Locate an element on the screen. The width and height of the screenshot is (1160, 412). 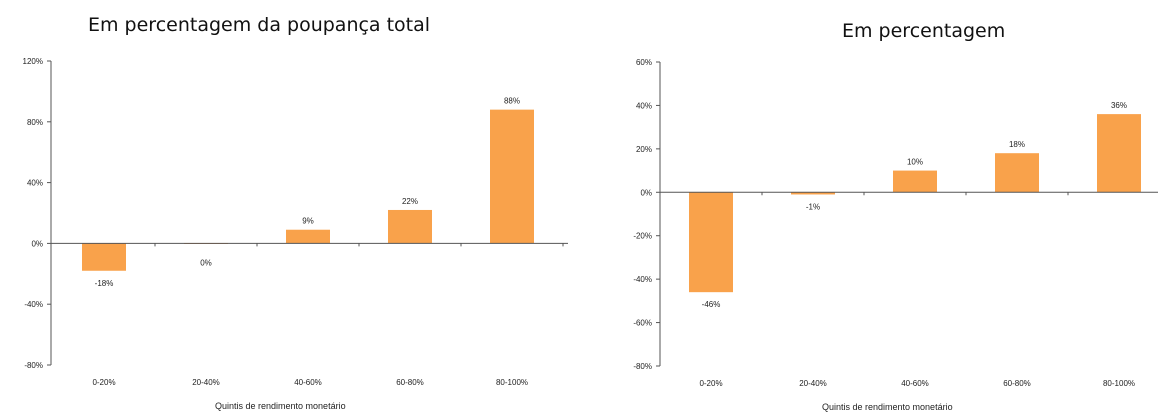
right-x-tick-label: 40-60% is located at coordinates (915, 383).